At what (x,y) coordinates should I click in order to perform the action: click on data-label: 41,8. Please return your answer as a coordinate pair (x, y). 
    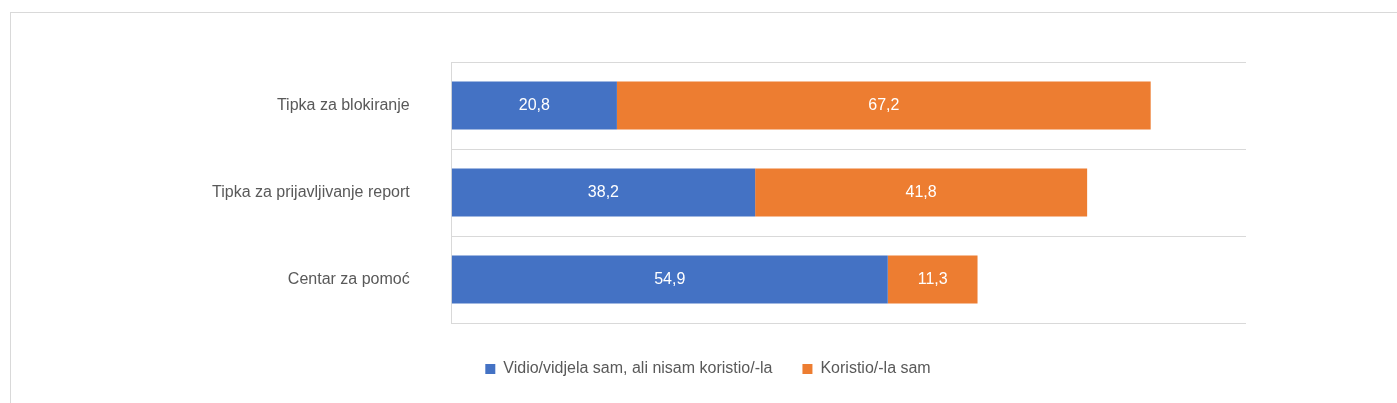
    Looking at the image, I should click on (921, 191).